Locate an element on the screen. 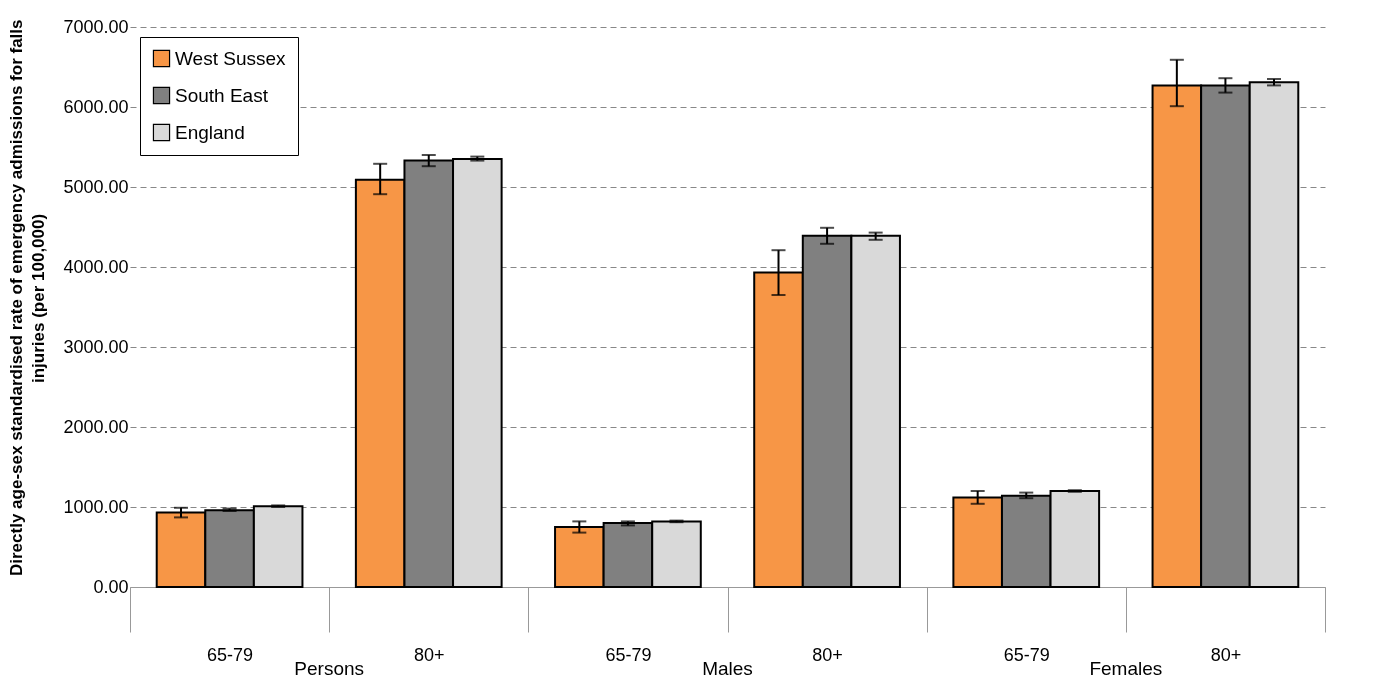 Image resolution: width=1391 pixels, height=687 pixels. legend-label: West Sussex is located at coordinates (231, 58).